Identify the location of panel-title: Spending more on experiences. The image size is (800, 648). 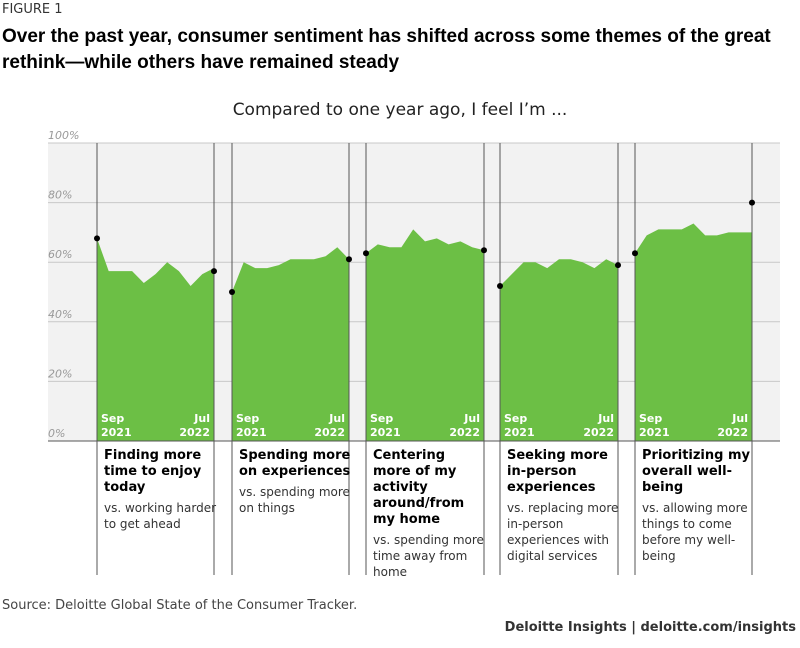
(295, 463).